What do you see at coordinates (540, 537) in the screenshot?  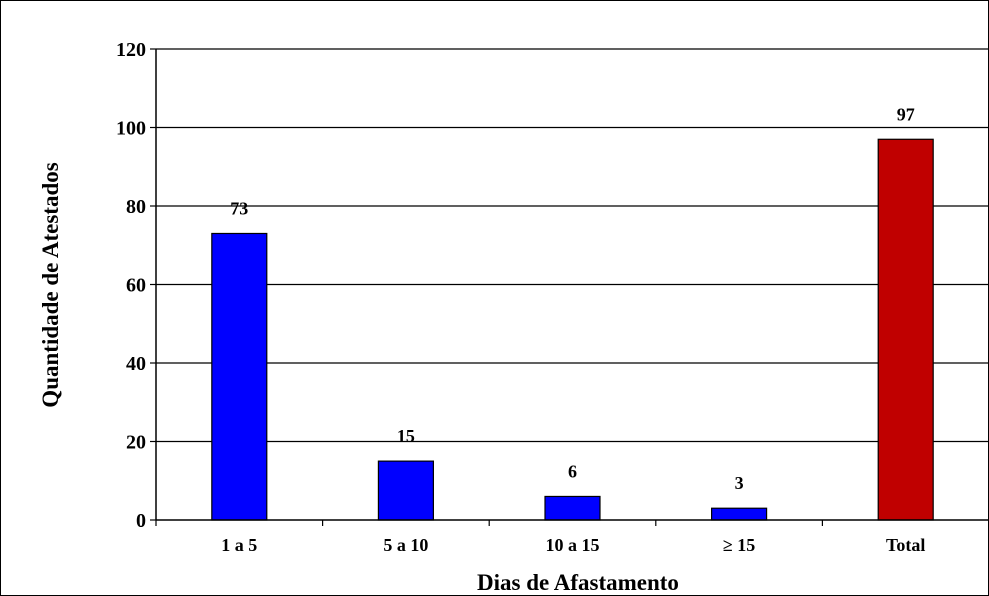 I see `x-tick-labels: 1 a 5 5 a 10 10 a 15 ≥ 15 Total` at bounding box center [540, 537].